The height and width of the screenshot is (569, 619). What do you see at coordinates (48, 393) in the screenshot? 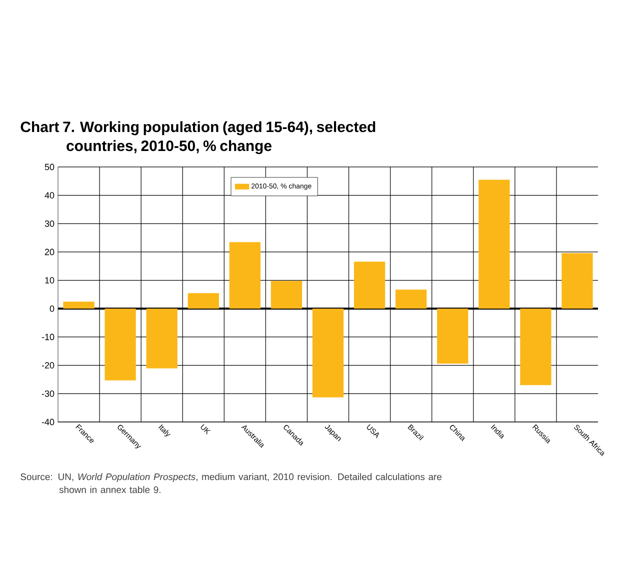
I see `y-tick-label: -30` at bounding box center [48, 393].